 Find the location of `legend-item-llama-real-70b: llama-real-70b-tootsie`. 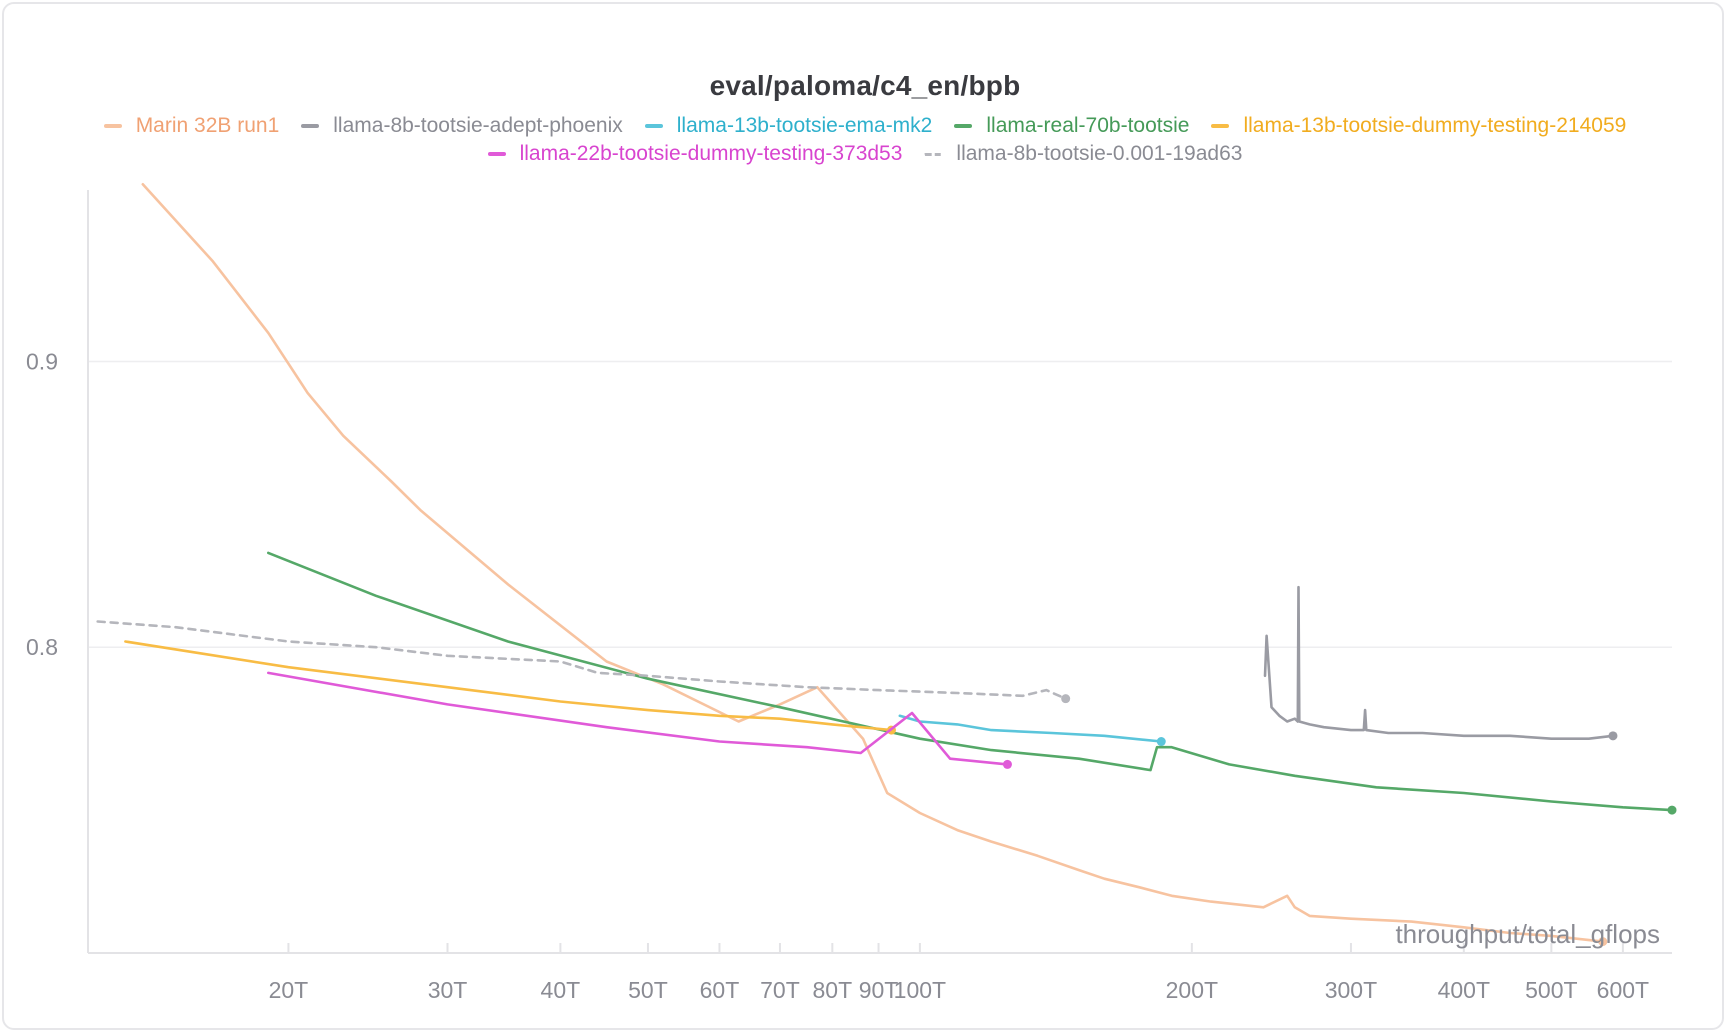

legend-item-llama-real-70b: llama-real-70b-tootsie is located at coordinates (1071, 126).